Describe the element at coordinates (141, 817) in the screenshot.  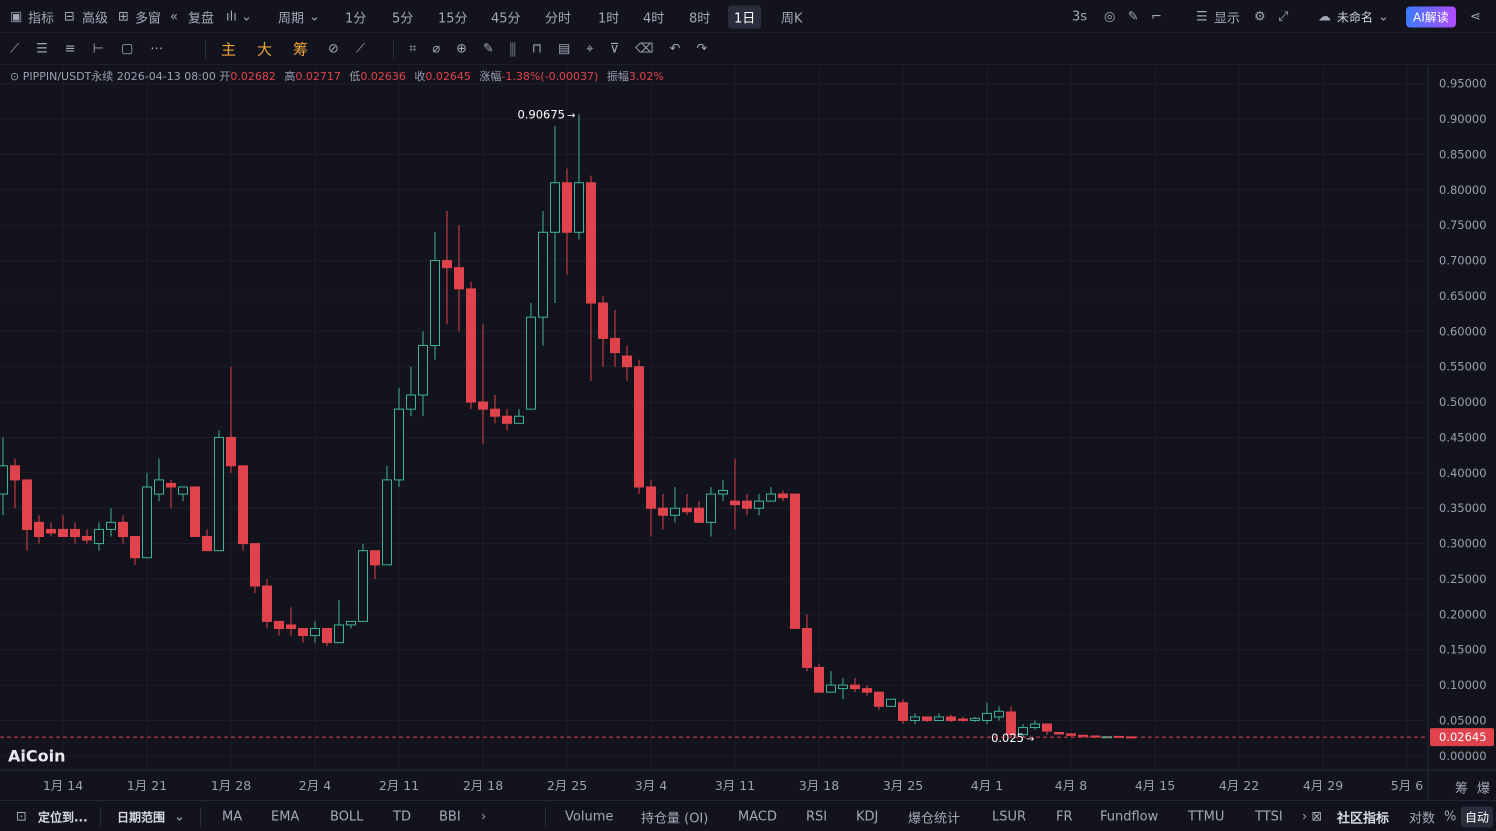
I see `date-range: 日期范围` at that location.